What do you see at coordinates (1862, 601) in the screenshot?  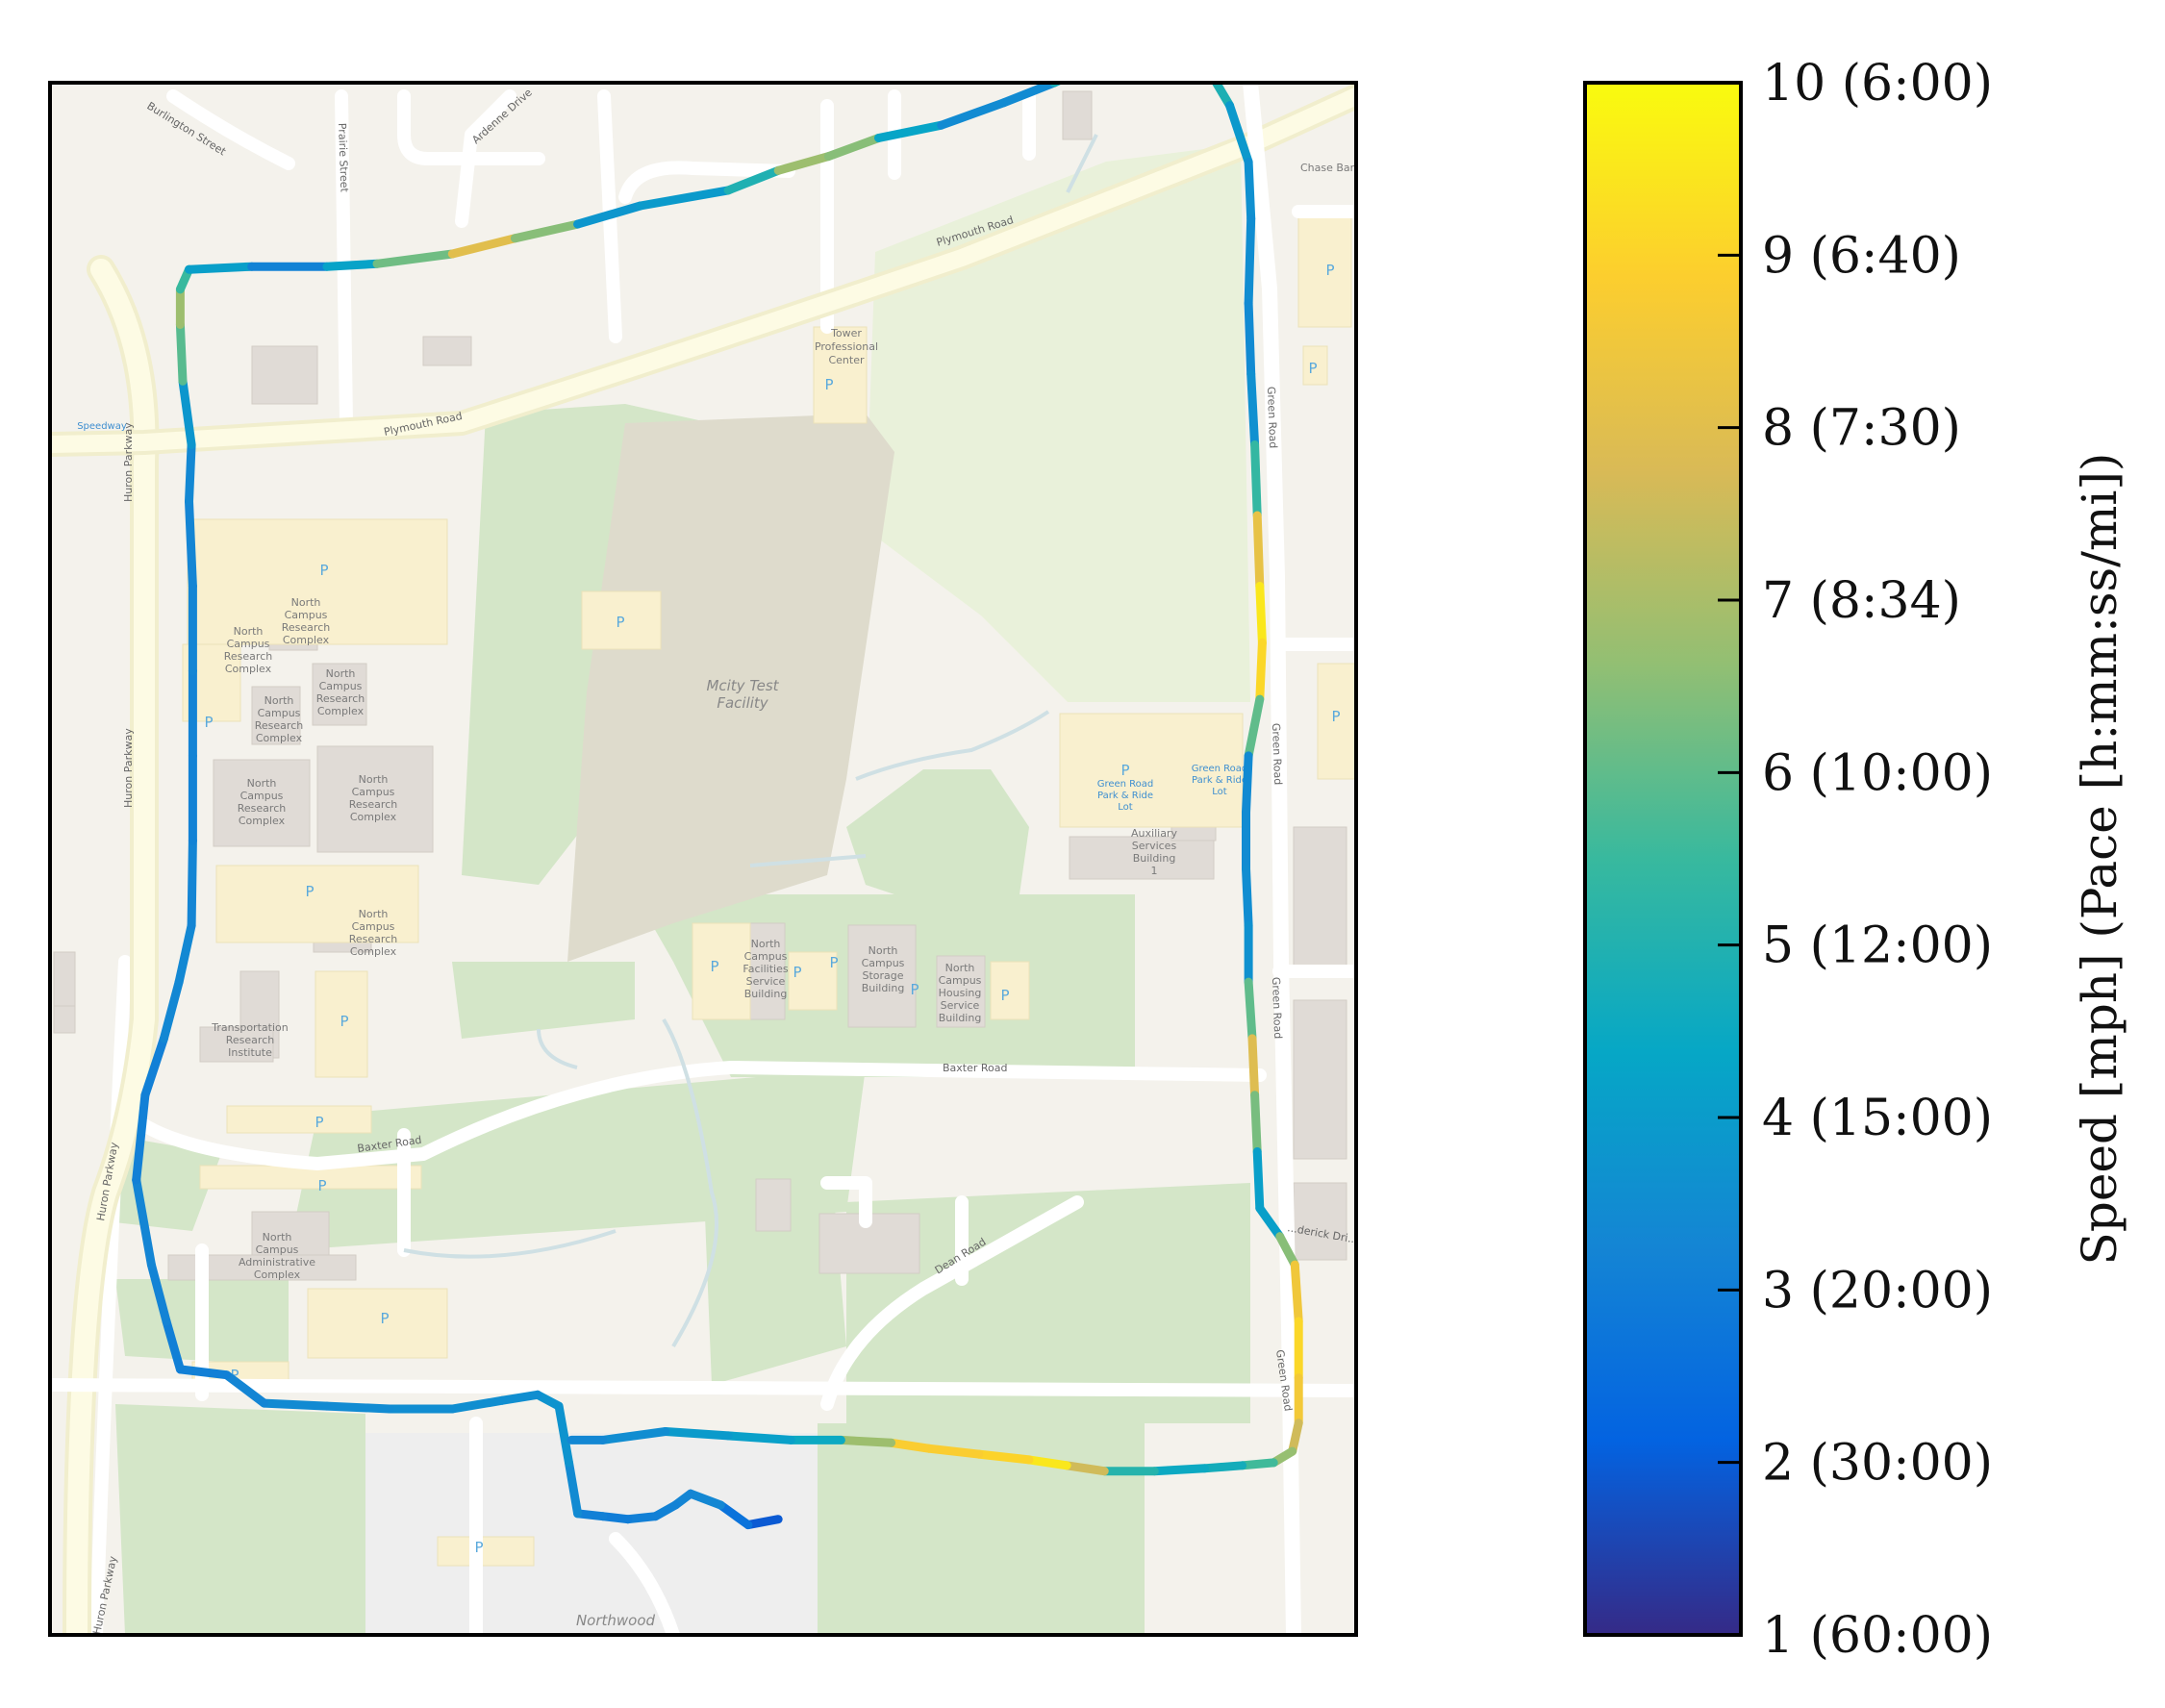 I see `colorbar-tick-label: 7 (8:34)` at bounding box center [1862, 601].